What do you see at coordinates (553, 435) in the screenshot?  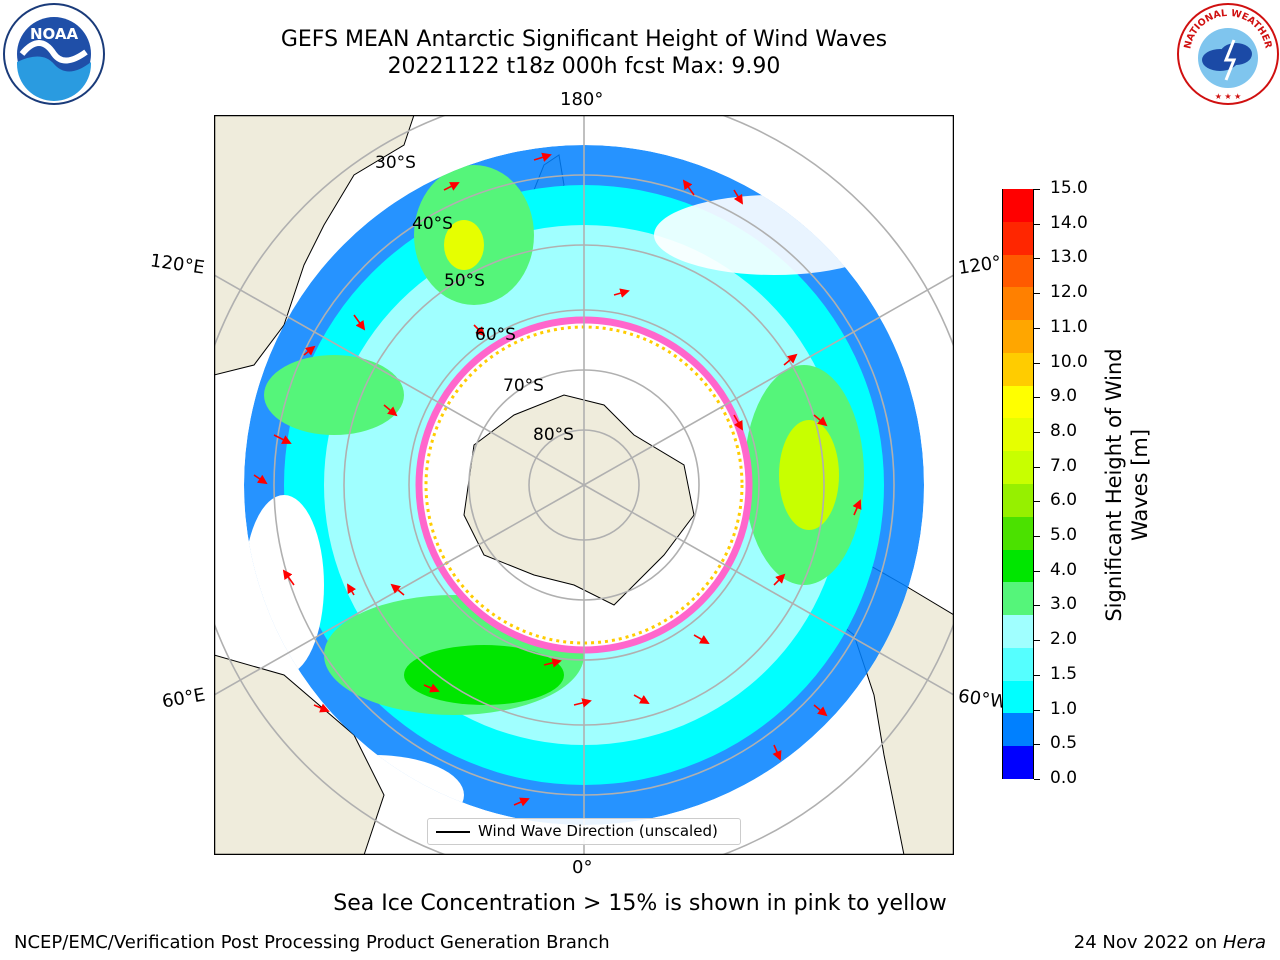 I see `lat-label-80s: 80°S` at bounding box center [553, 435].